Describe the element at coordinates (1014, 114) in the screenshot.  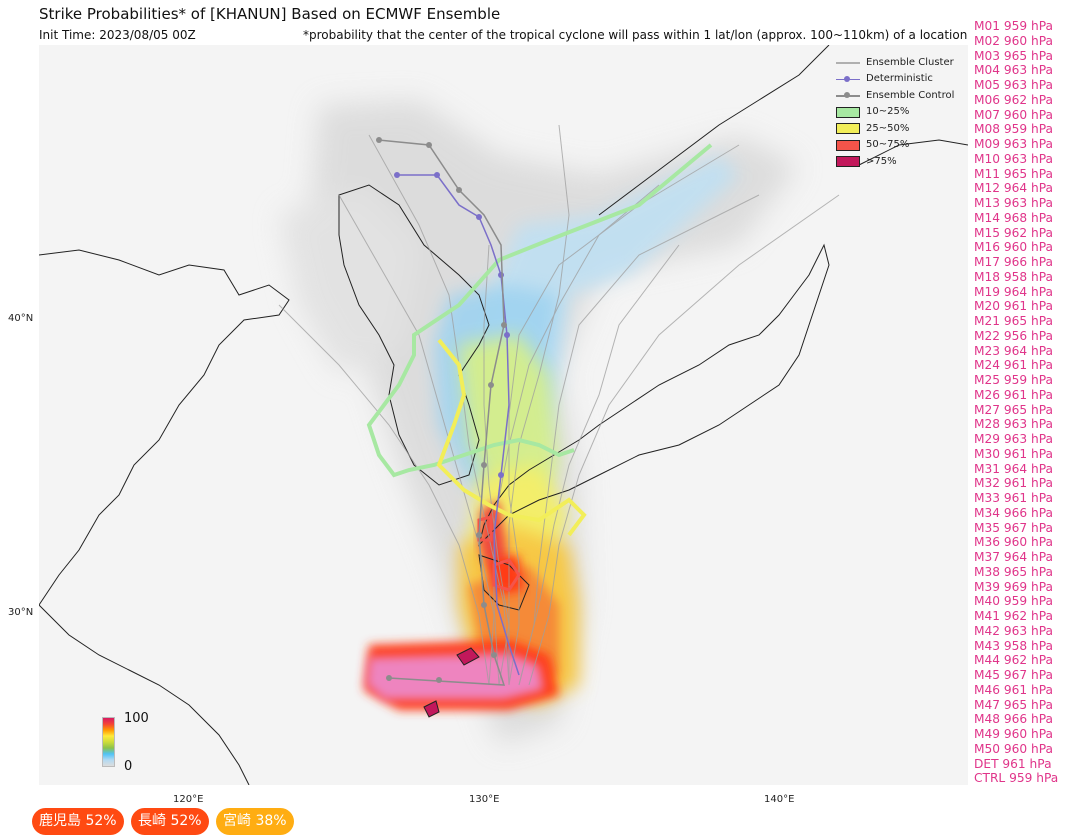
I see `member-pressure-item: M07 960 hPa` at that location.